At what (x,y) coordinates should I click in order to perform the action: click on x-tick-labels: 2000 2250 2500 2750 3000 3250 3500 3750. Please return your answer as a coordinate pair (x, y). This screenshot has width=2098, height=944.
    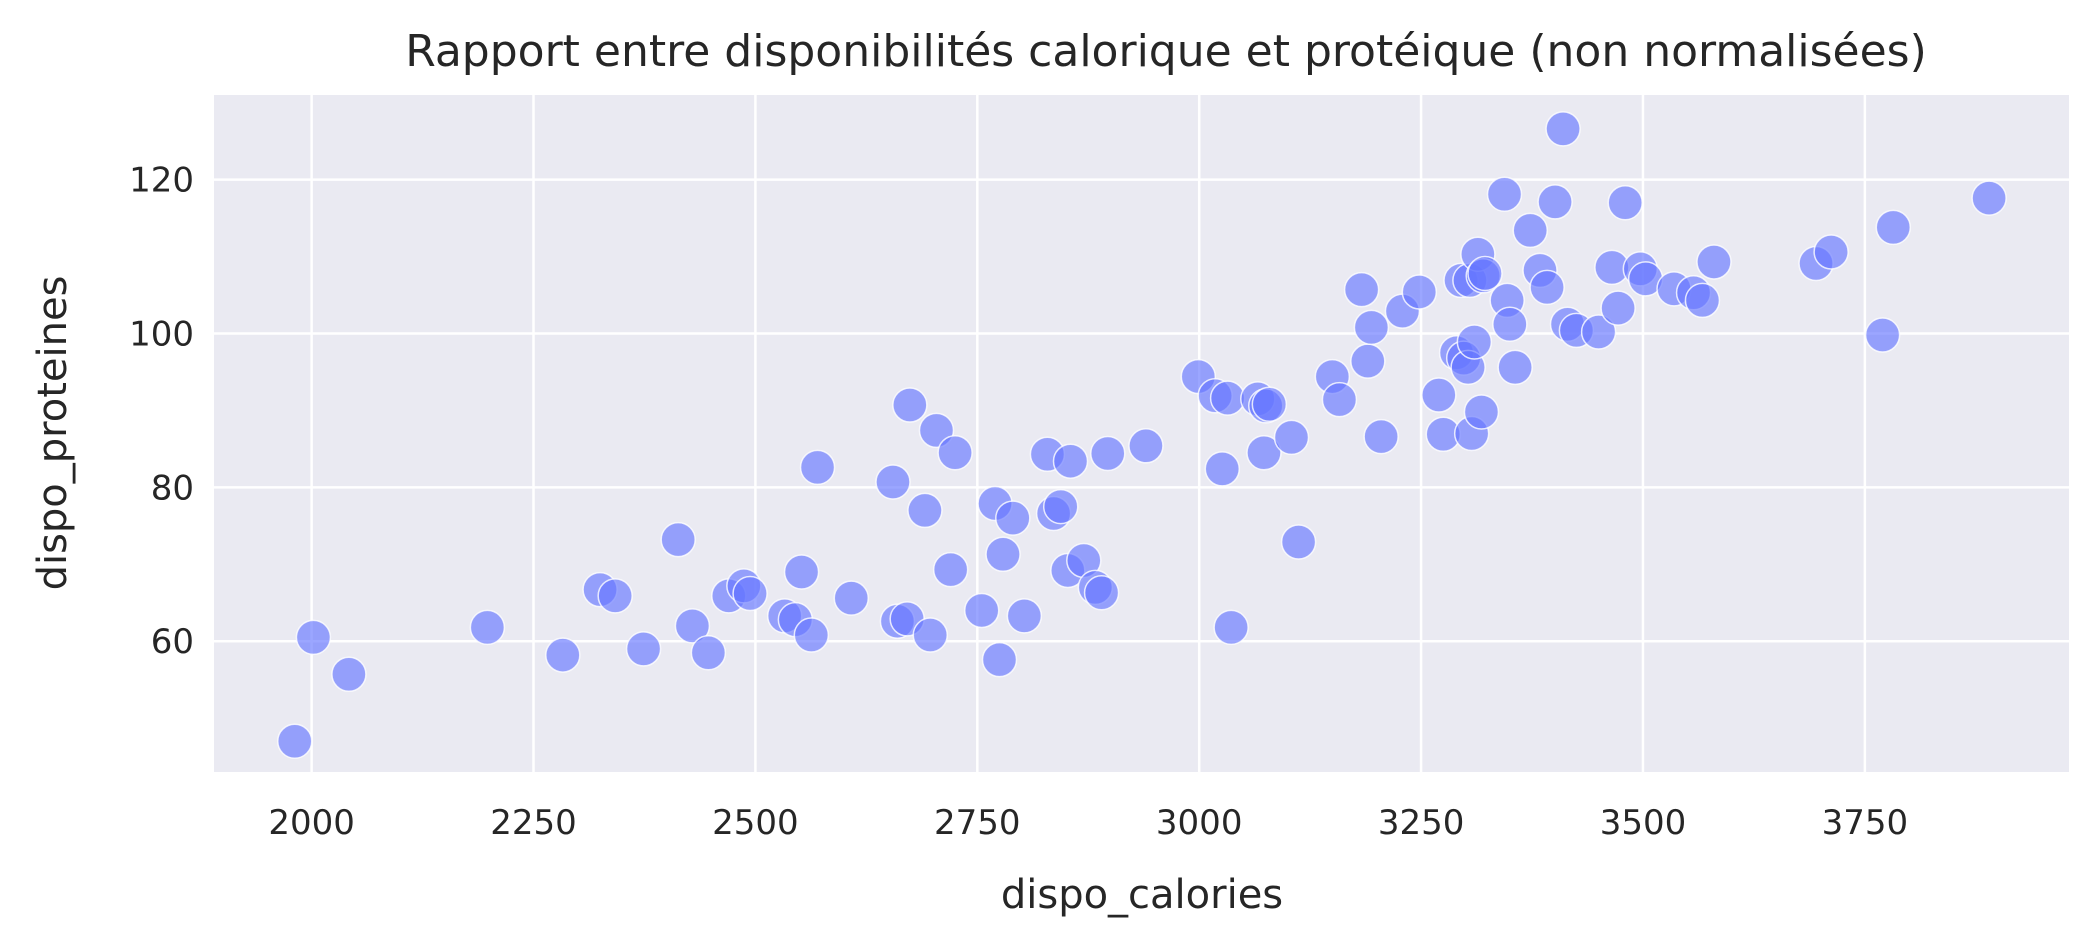
    Looking at the image, I should click on (1088, 823).